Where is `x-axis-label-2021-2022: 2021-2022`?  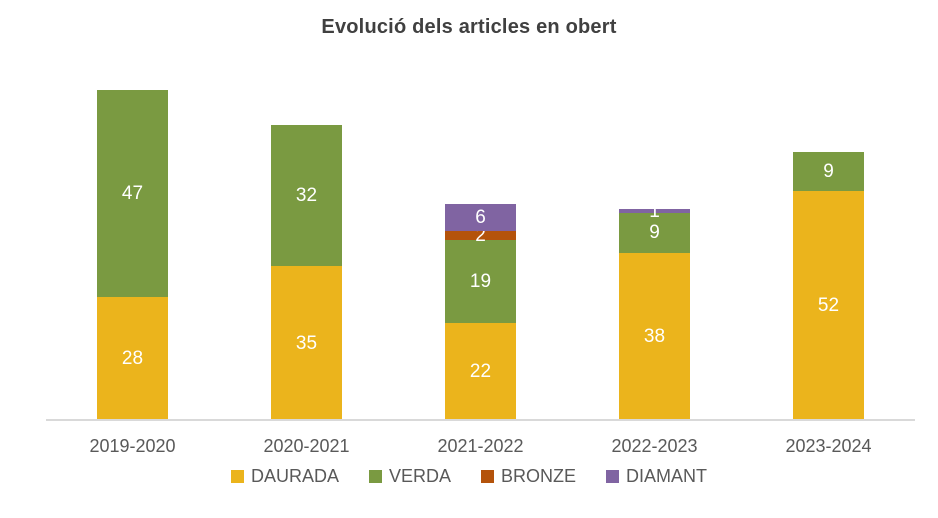
x-axis-label-2021-2022: 2021-2022 is located at coordinates (480, 446).